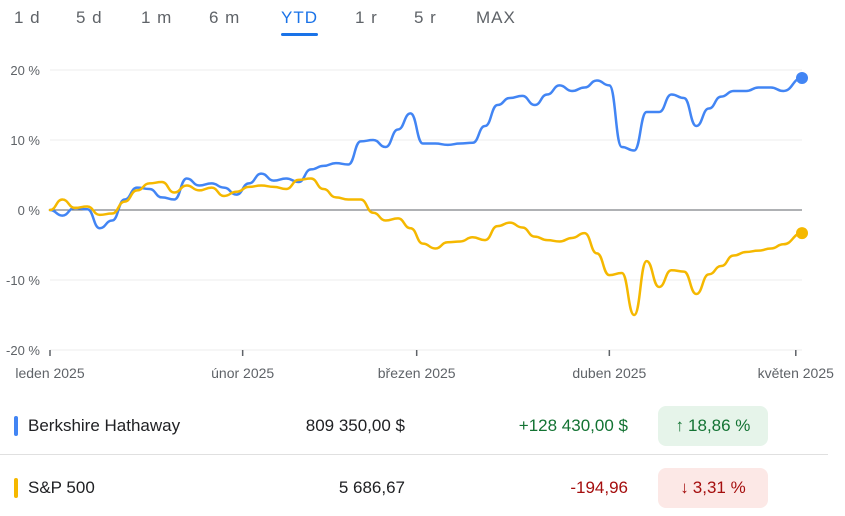 This screenshot has height=516, width=845. I want to click on tab-5d: 5 d, so click(89, 17).